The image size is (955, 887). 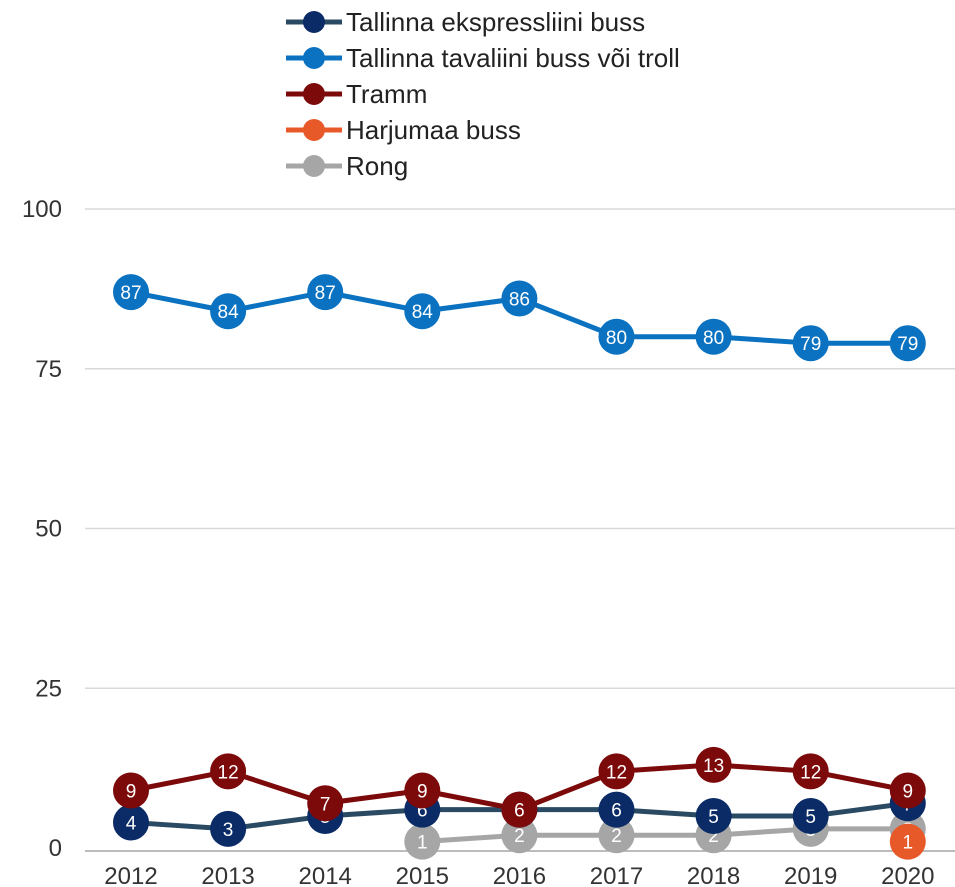 What do you see at coordinates (387, 93) in the screenshot?
I see `legend-label: Tramm` at bounding box center [387, 93].